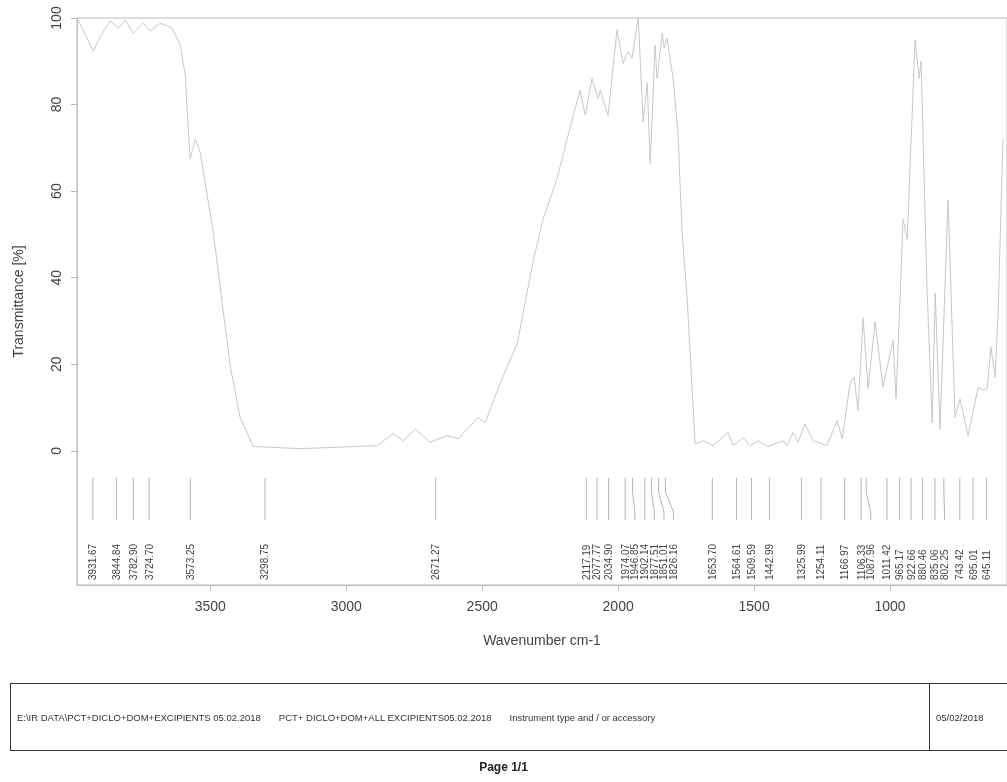  I want to click on annotation: 1564.61, so click(737, 561).